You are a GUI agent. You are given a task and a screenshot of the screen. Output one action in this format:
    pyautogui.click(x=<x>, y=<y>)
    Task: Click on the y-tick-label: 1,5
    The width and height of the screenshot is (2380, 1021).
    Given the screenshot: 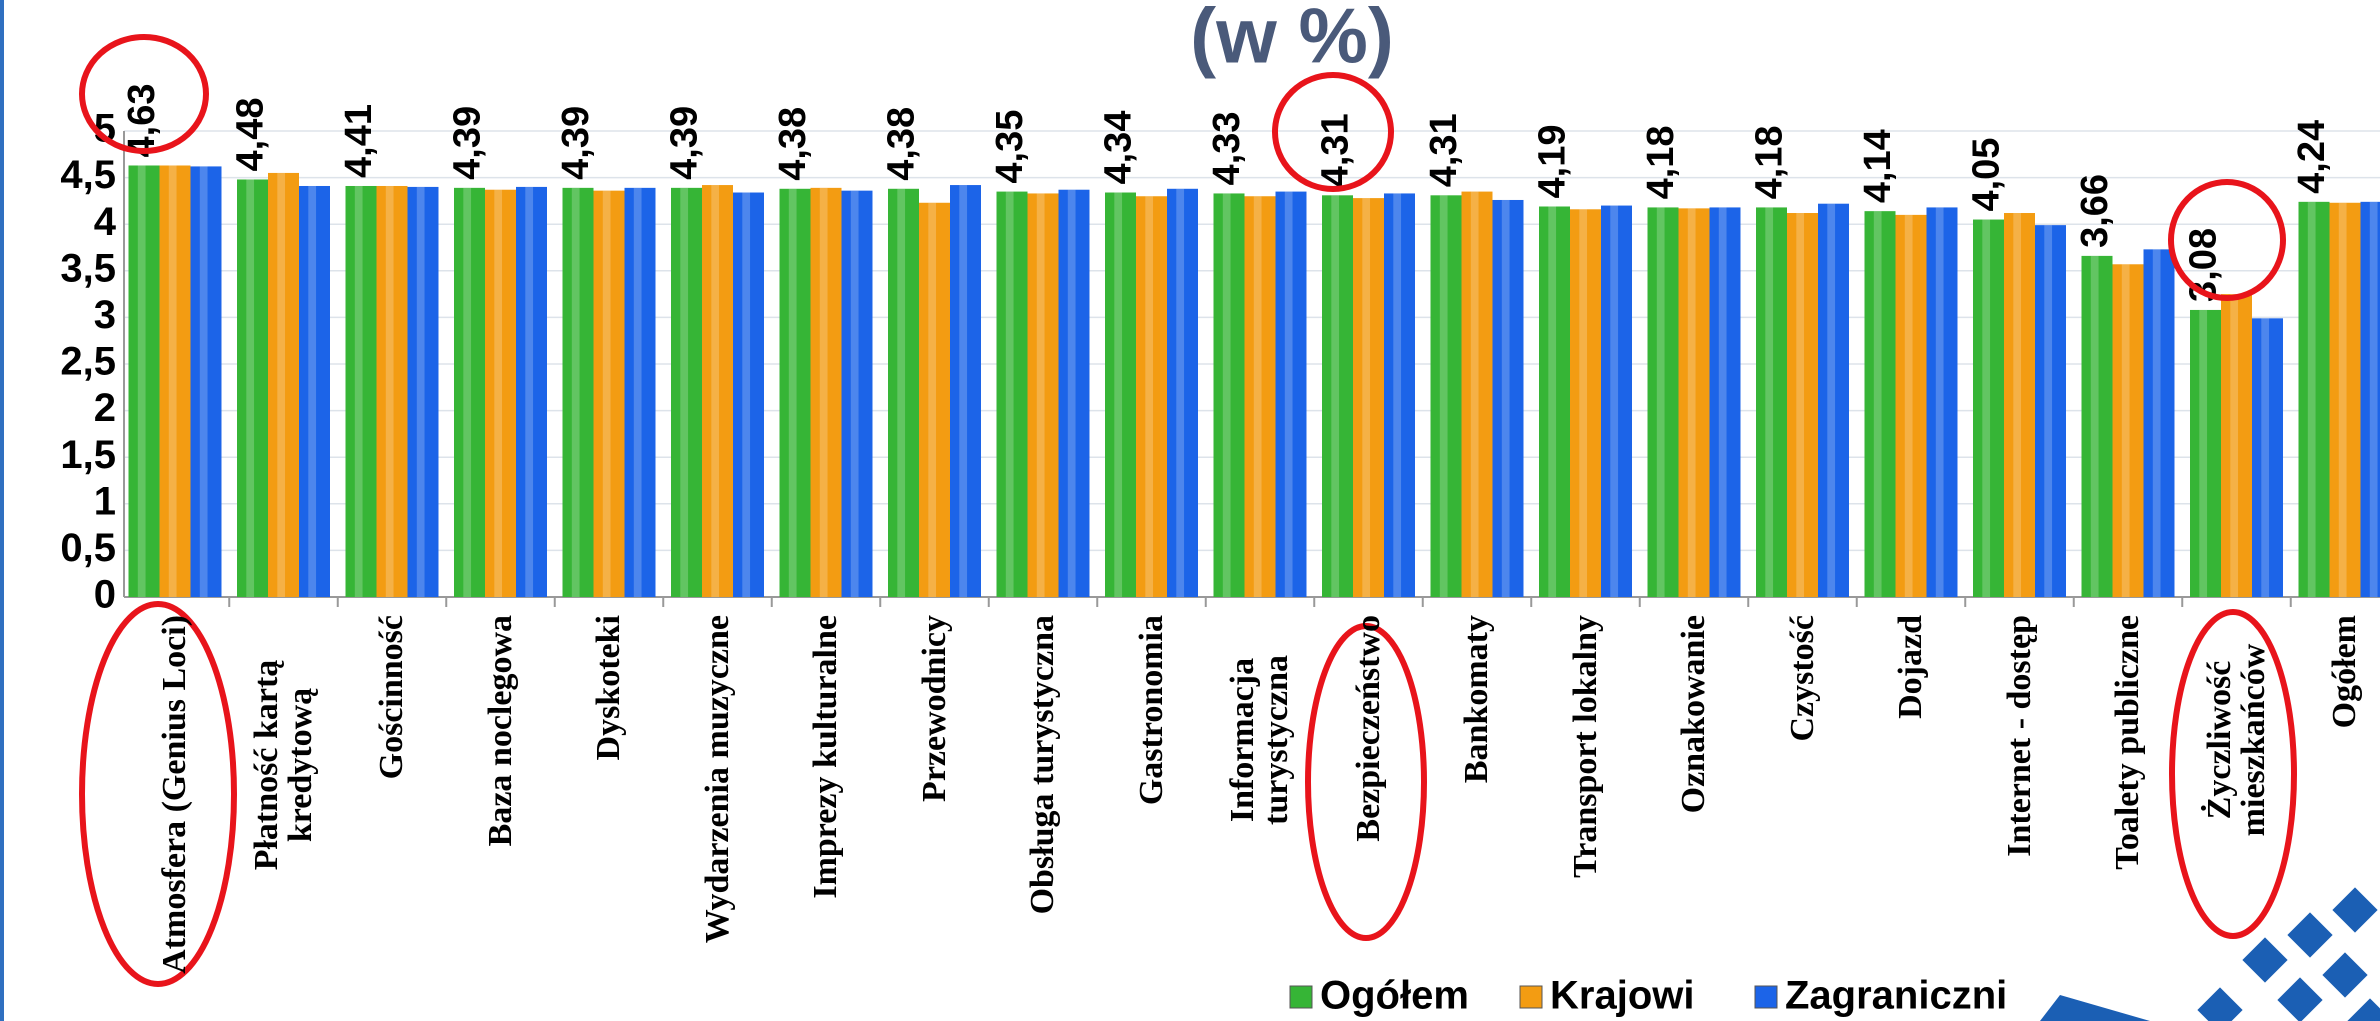 What is the action you would take?
    pyautogui.click(x=88, y=455)
    